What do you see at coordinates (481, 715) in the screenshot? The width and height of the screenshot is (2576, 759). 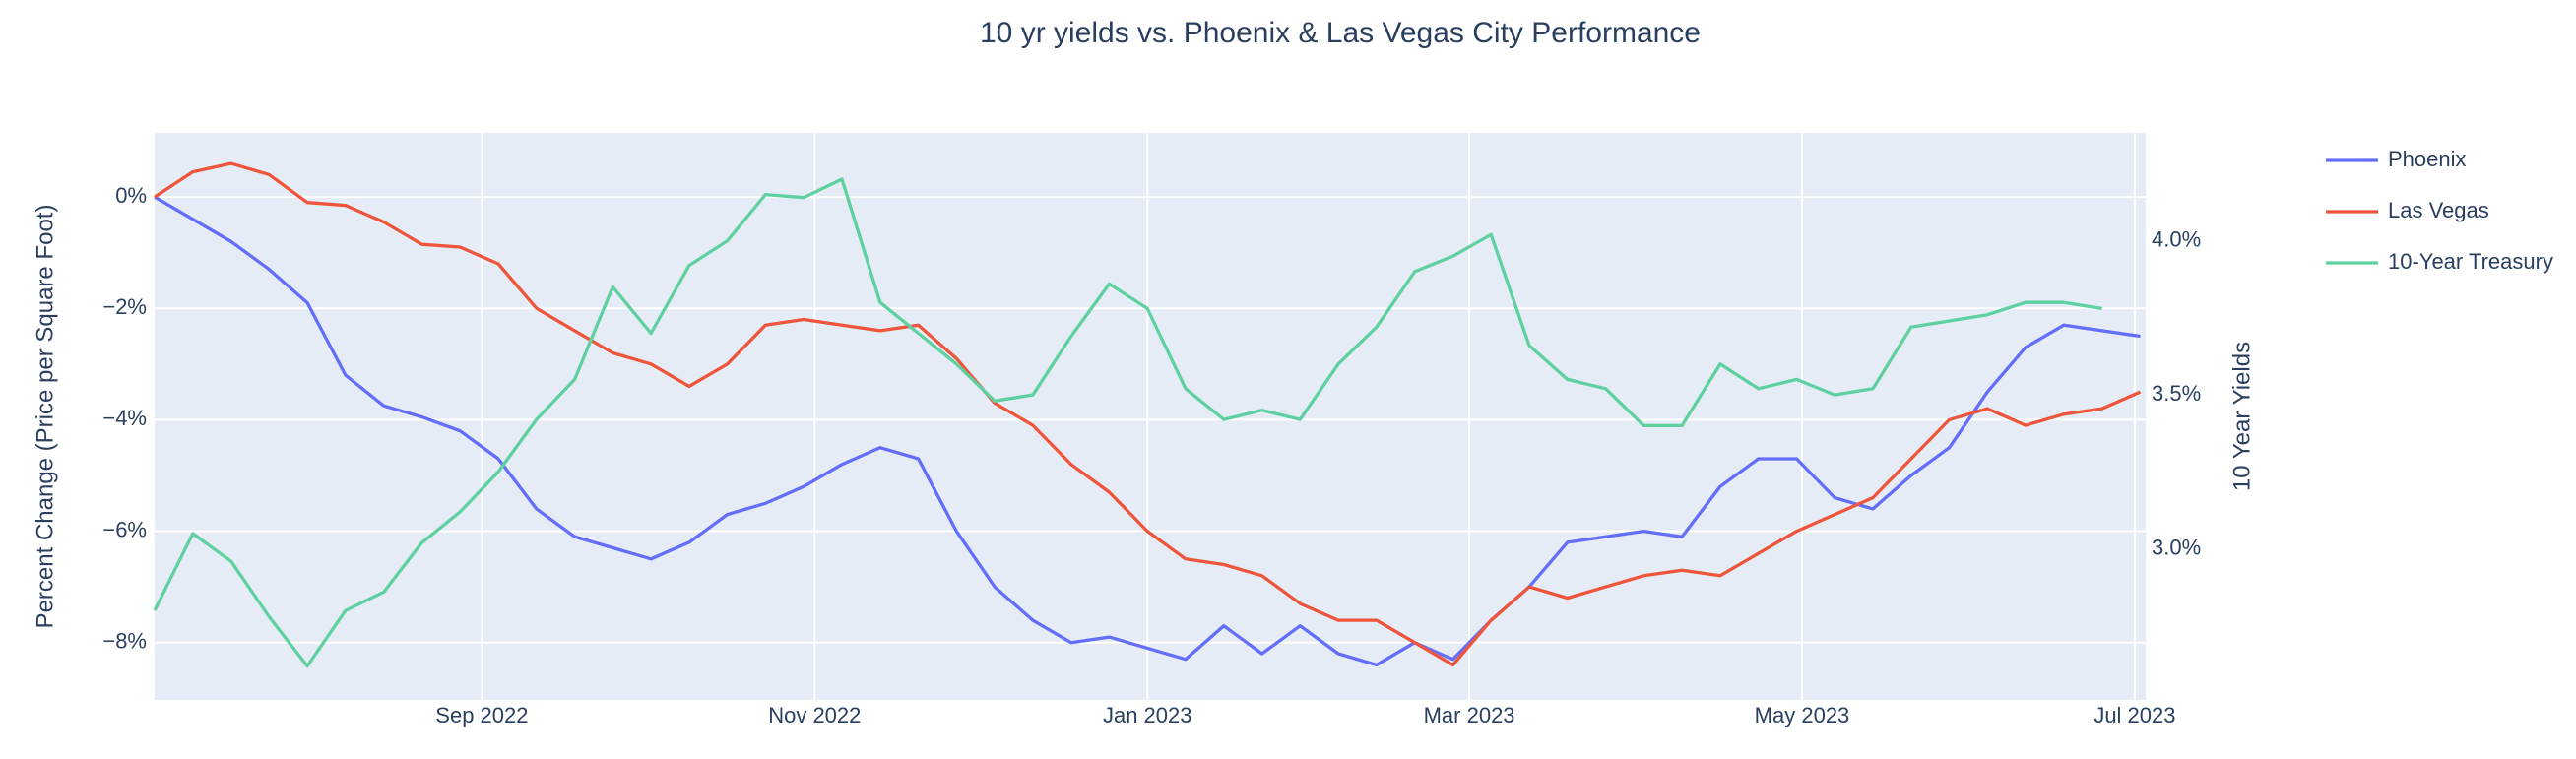 I see `x-tick-label: Sep 2022` at bounding box center [481, 715].